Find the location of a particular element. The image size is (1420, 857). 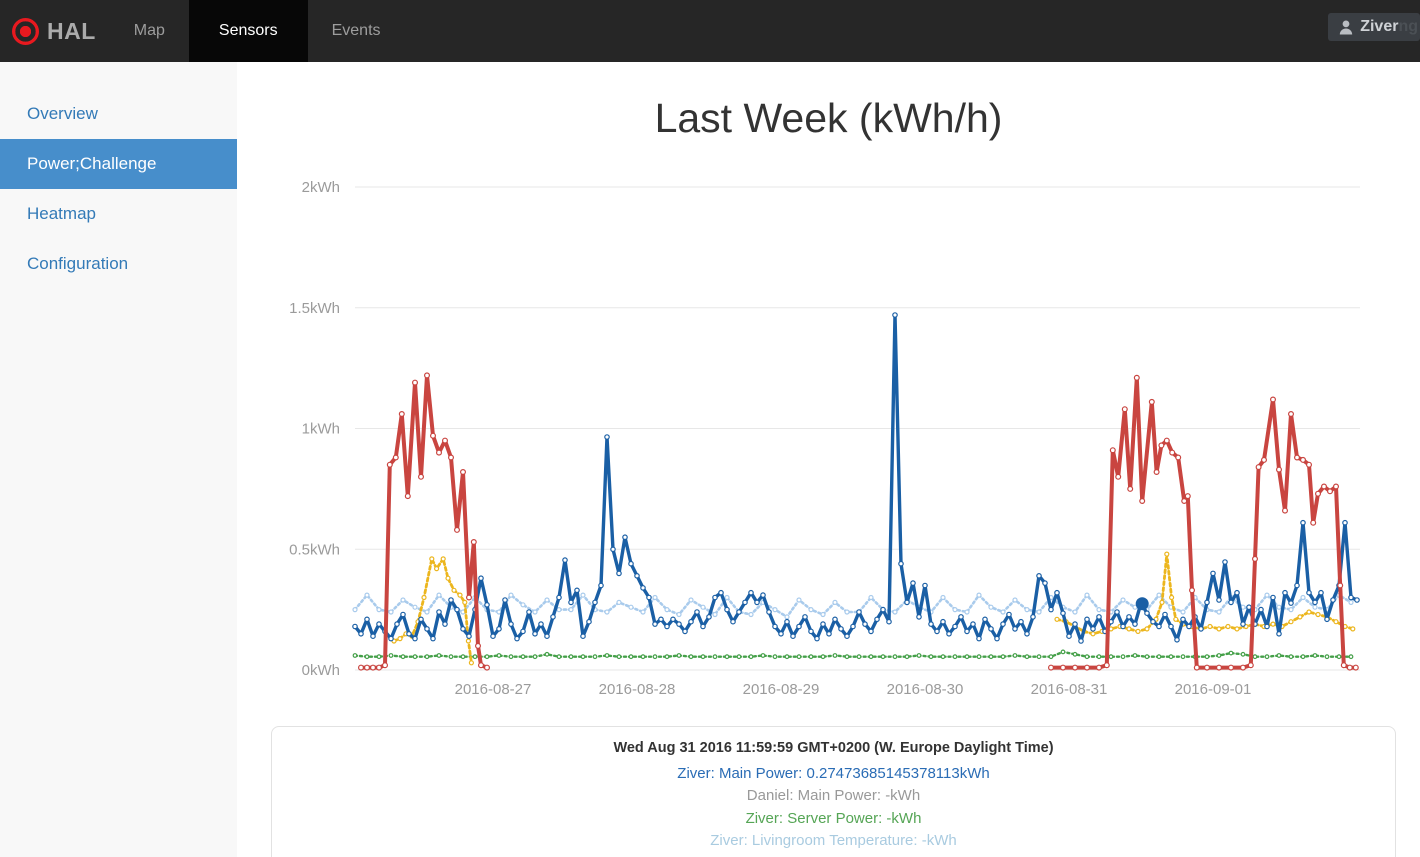

user-menu: Ziver ng is located at coordinates (1374, 27).